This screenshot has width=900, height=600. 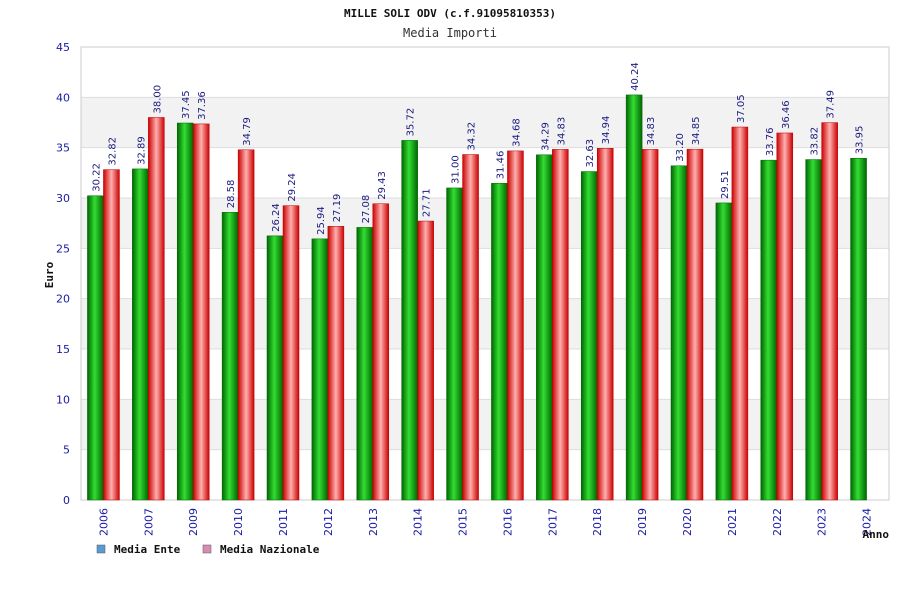 What do you see at coordinates (732, 522) in the screenshot?
I see `x-tick-label: 2021` at bounding box center [732, 522].